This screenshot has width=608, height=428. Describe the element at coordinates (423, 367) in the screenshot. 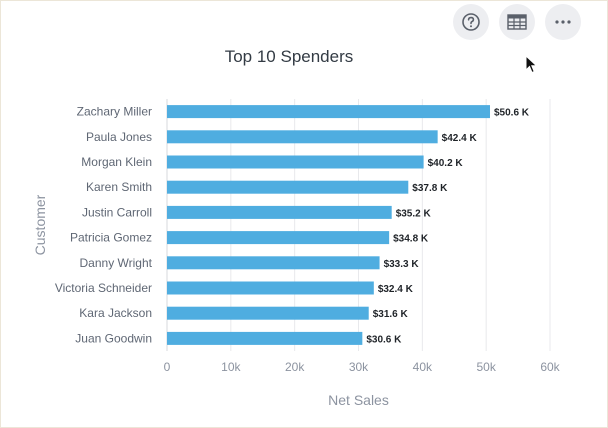

I see `x-tick-label: 40k` at that location.